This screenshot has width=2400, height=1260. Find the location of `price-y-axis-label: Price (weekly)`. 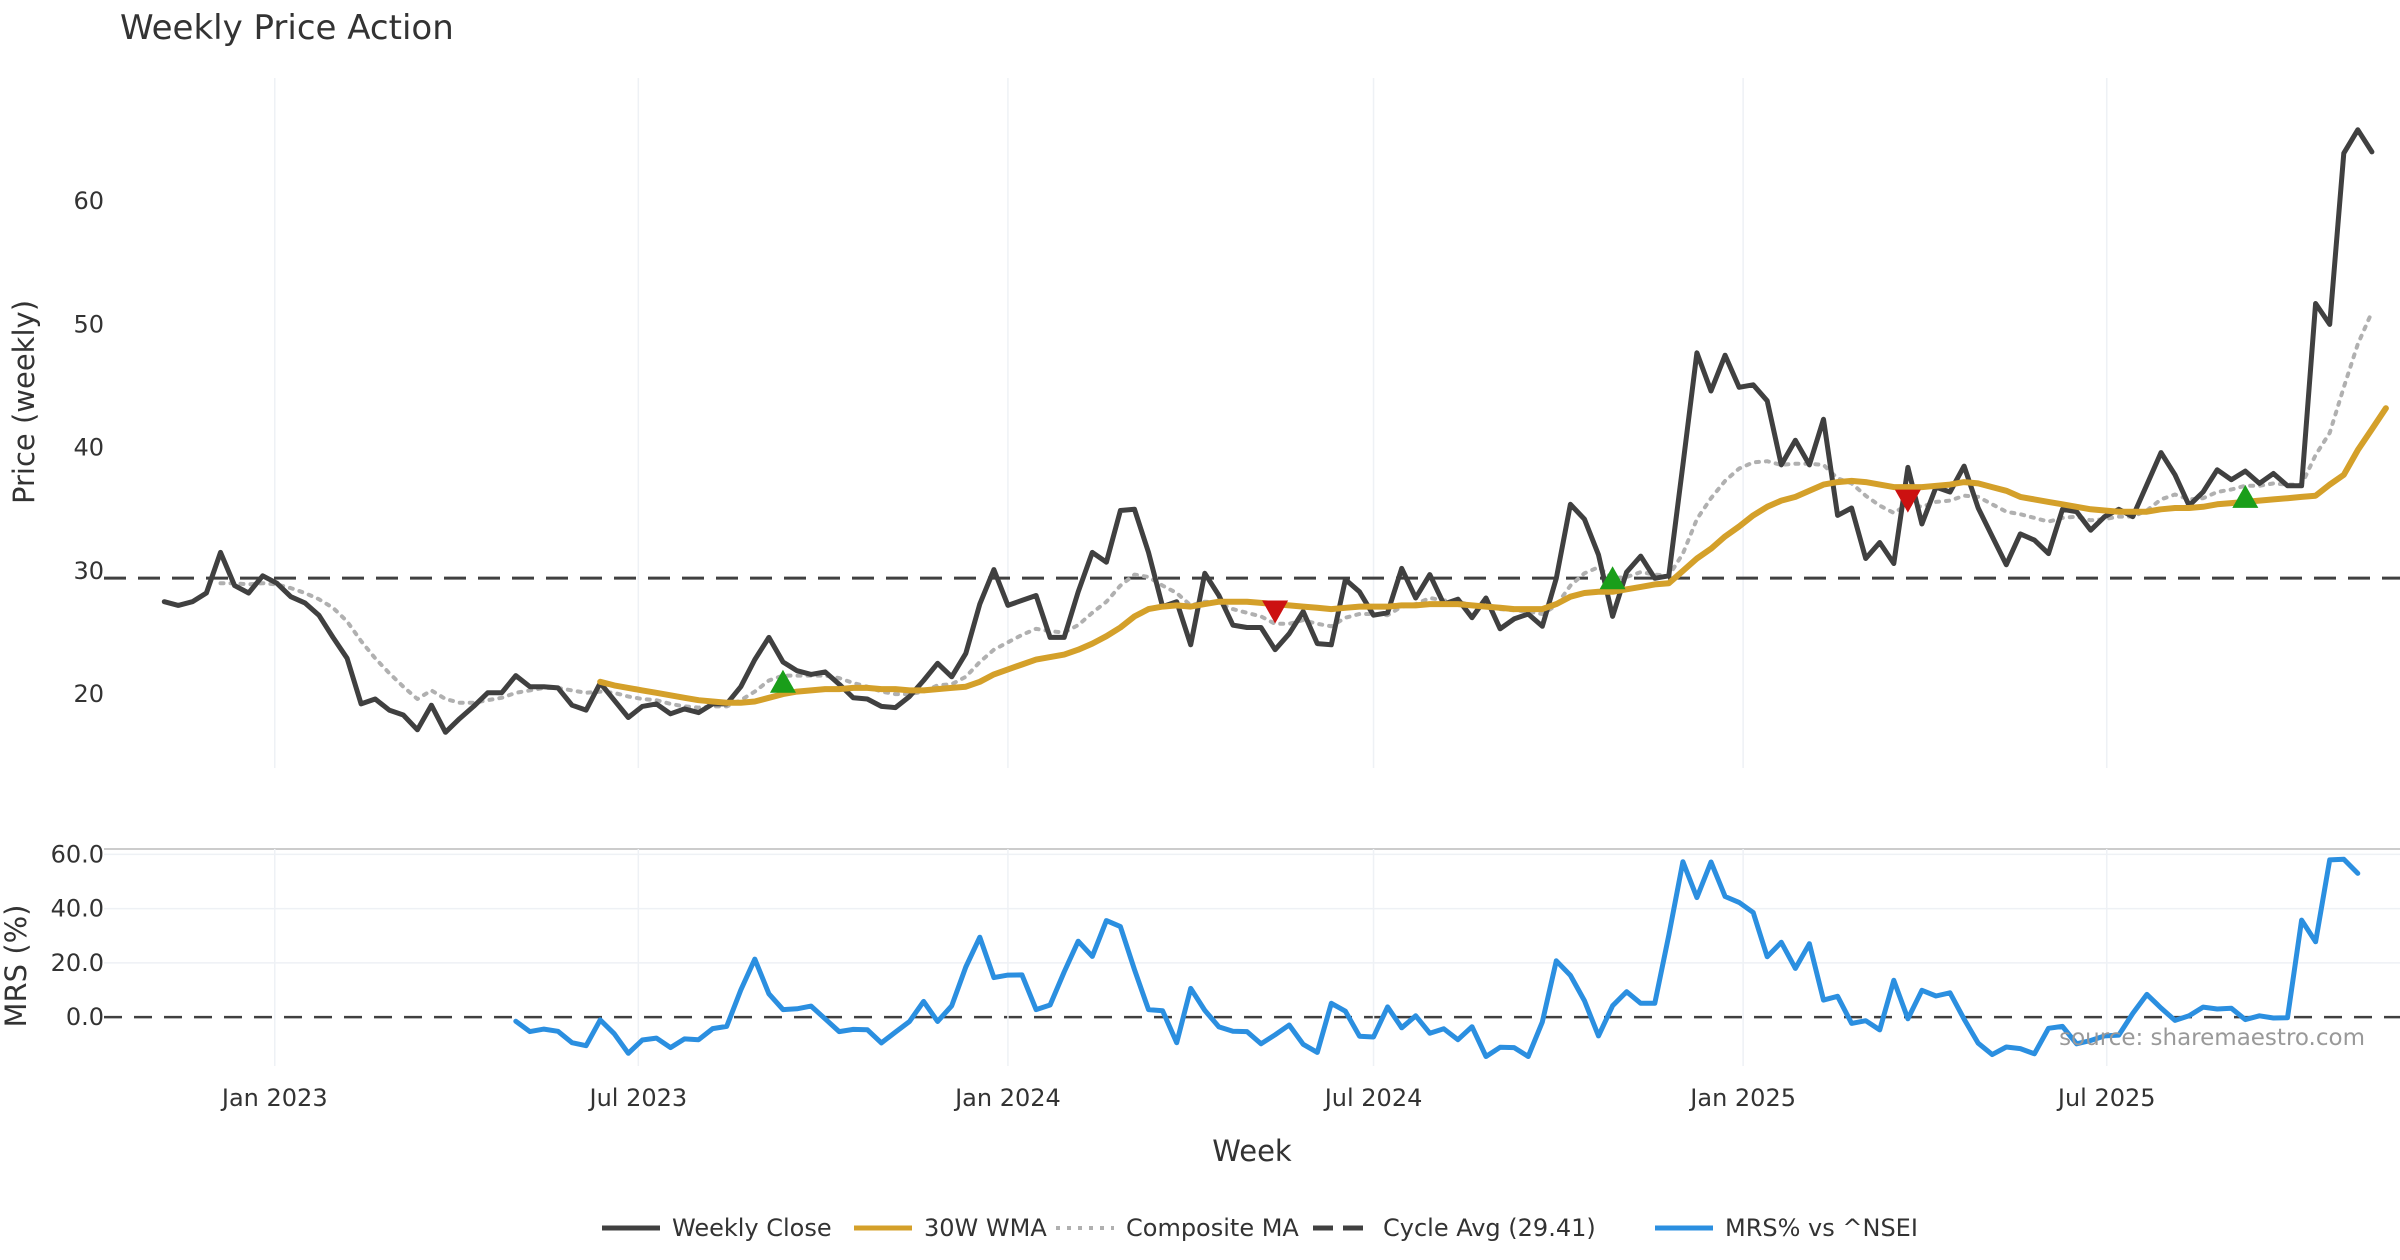

price-y-axis-label: Price (weekly) is located at coordinates (24, 402).